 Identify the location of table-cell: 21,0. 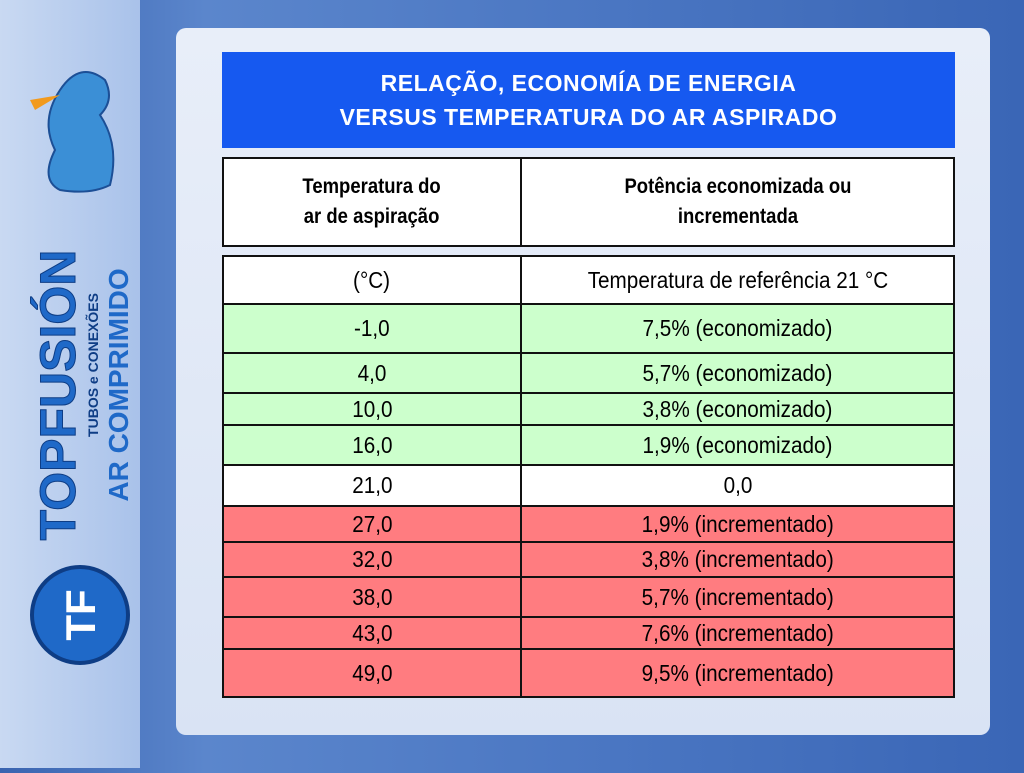
(373, 485).